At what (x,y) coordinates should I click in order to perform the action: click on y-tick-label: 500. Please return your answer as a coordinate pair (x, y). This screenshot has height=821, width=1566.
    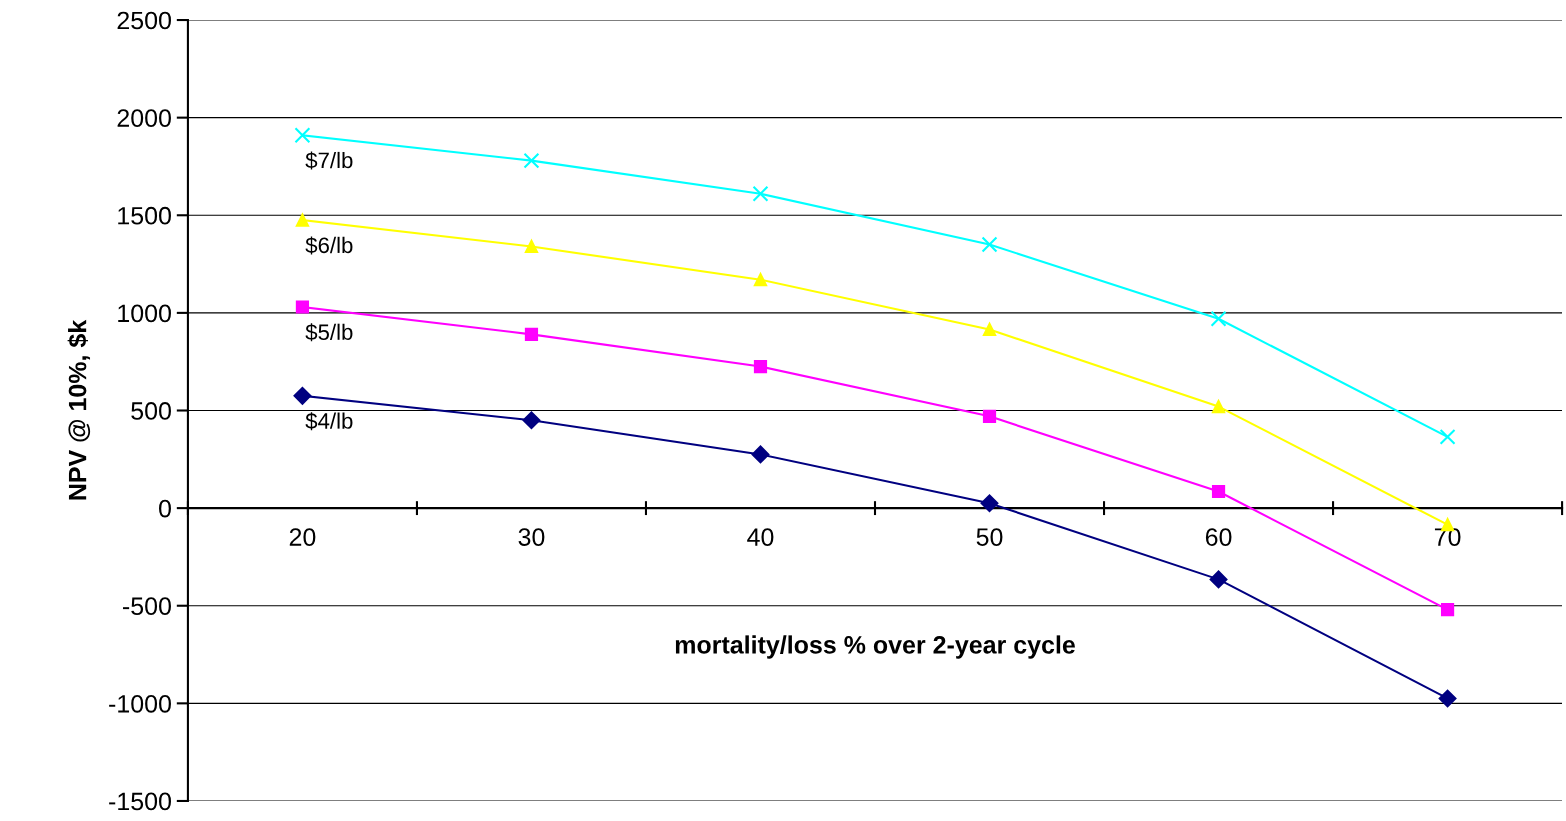
    Looking at the image, I should click on (151, 411).